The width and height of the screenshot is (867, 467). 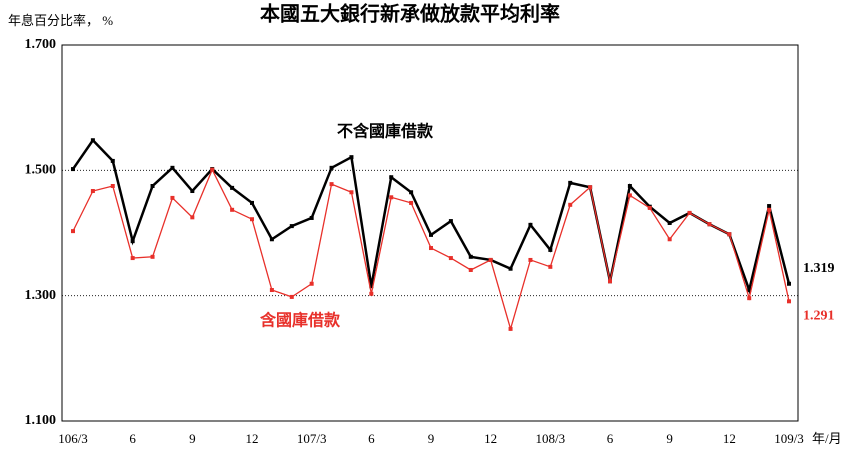 What do you see at coordinates (410, 14) in the screenshot?
I see `chart-title: 本國五大銀行新承做放款平均利率` at bounding box center [410, 14].